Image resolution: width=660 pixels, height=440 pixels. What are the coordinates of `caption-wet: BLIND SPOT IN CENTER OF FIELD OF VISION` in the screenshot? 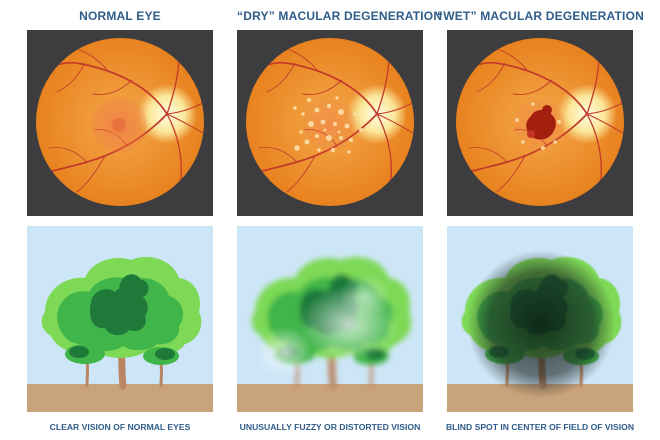 It's located at (540, 427).